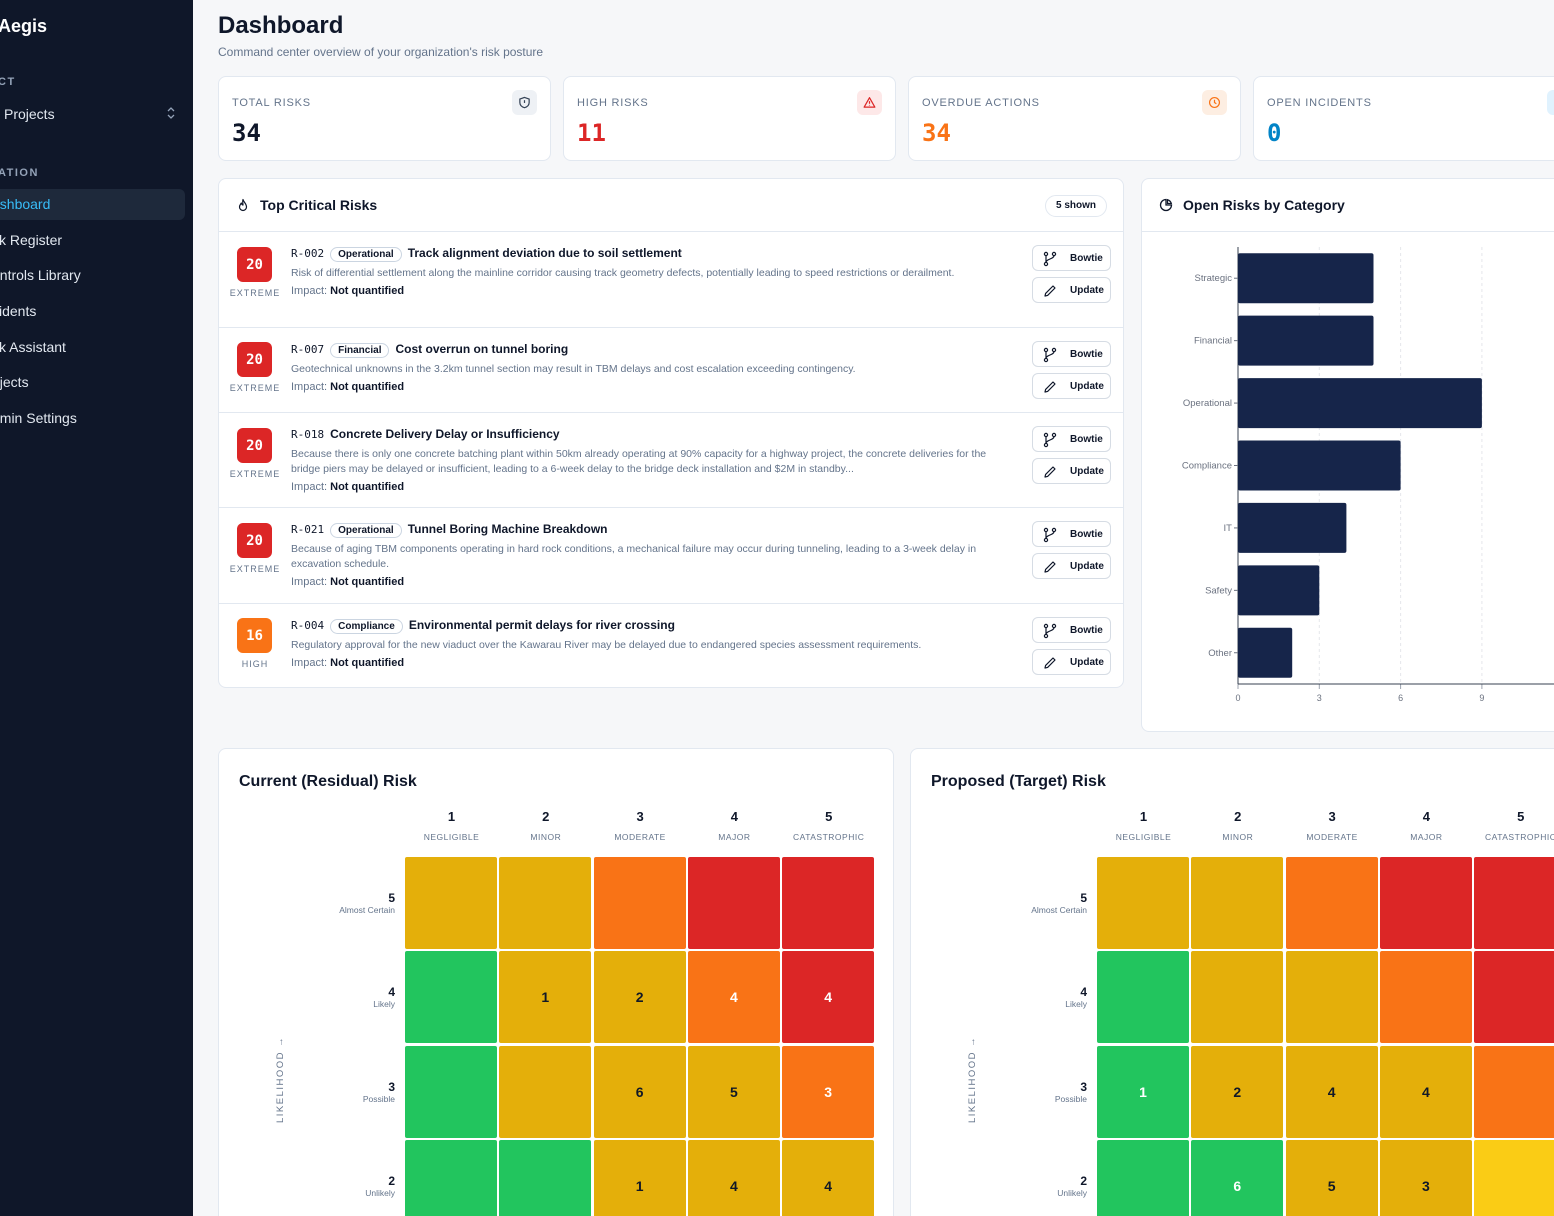  I want to click on kpi-card-open-incidents: OPEN INCIDENTS 0, so click(1403, 118).